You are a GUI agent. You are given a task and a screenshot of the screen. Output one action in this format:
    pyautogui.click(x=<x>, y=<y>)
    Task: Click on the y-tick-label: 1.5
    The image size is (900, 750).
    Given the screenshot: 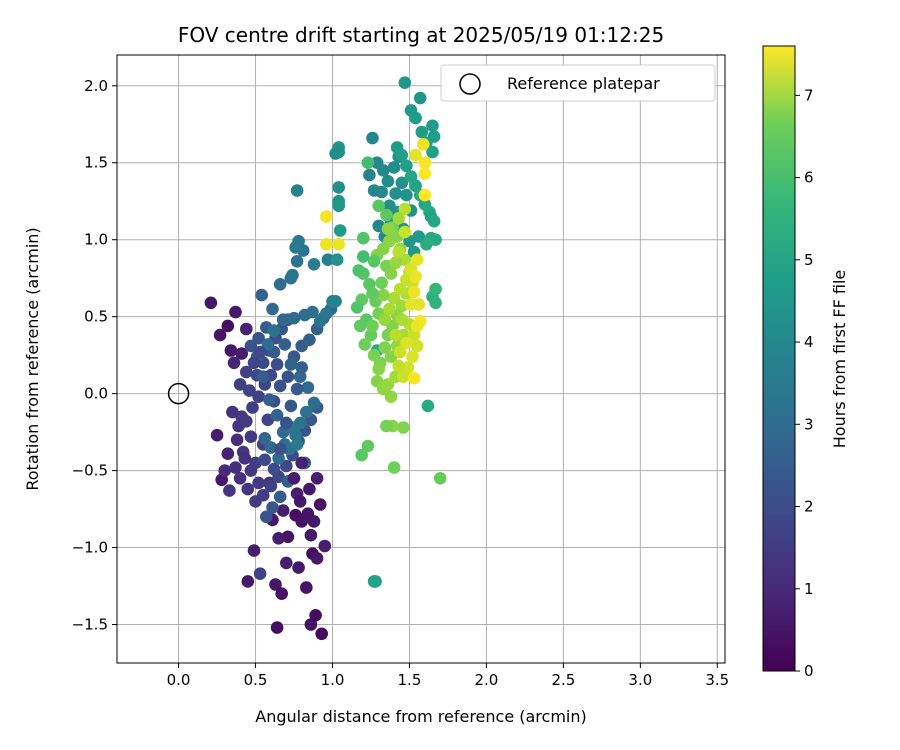 What is the action you would take?
    pyautogui.click(x=96, y=163)
    